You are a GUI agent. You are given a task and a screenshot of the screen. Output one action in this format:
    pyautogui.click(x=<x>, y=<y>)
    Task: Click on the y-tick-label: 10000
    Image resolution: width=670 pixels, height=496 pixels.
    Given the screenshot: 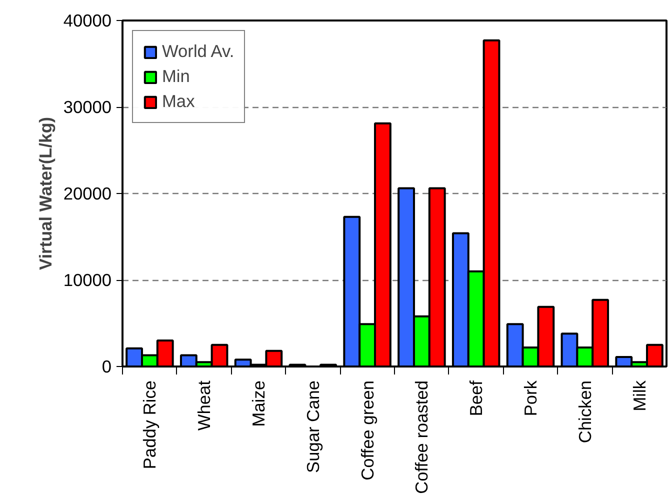 What is the action you would take?
    pyautogui.click(x=87, y=280)
    